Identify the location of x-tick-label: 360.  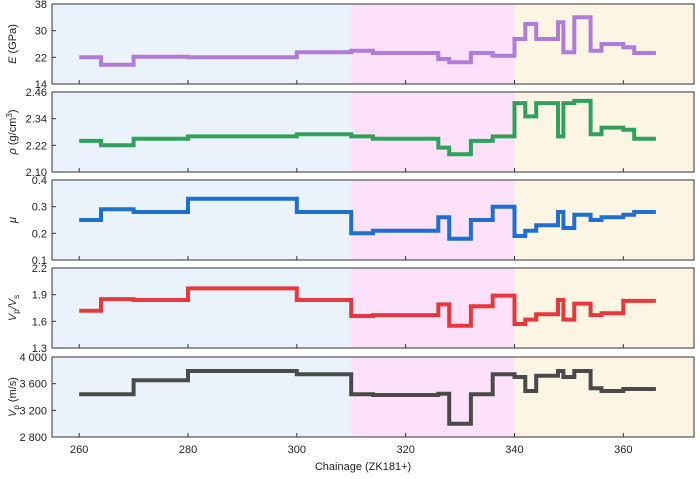
(623, 450).